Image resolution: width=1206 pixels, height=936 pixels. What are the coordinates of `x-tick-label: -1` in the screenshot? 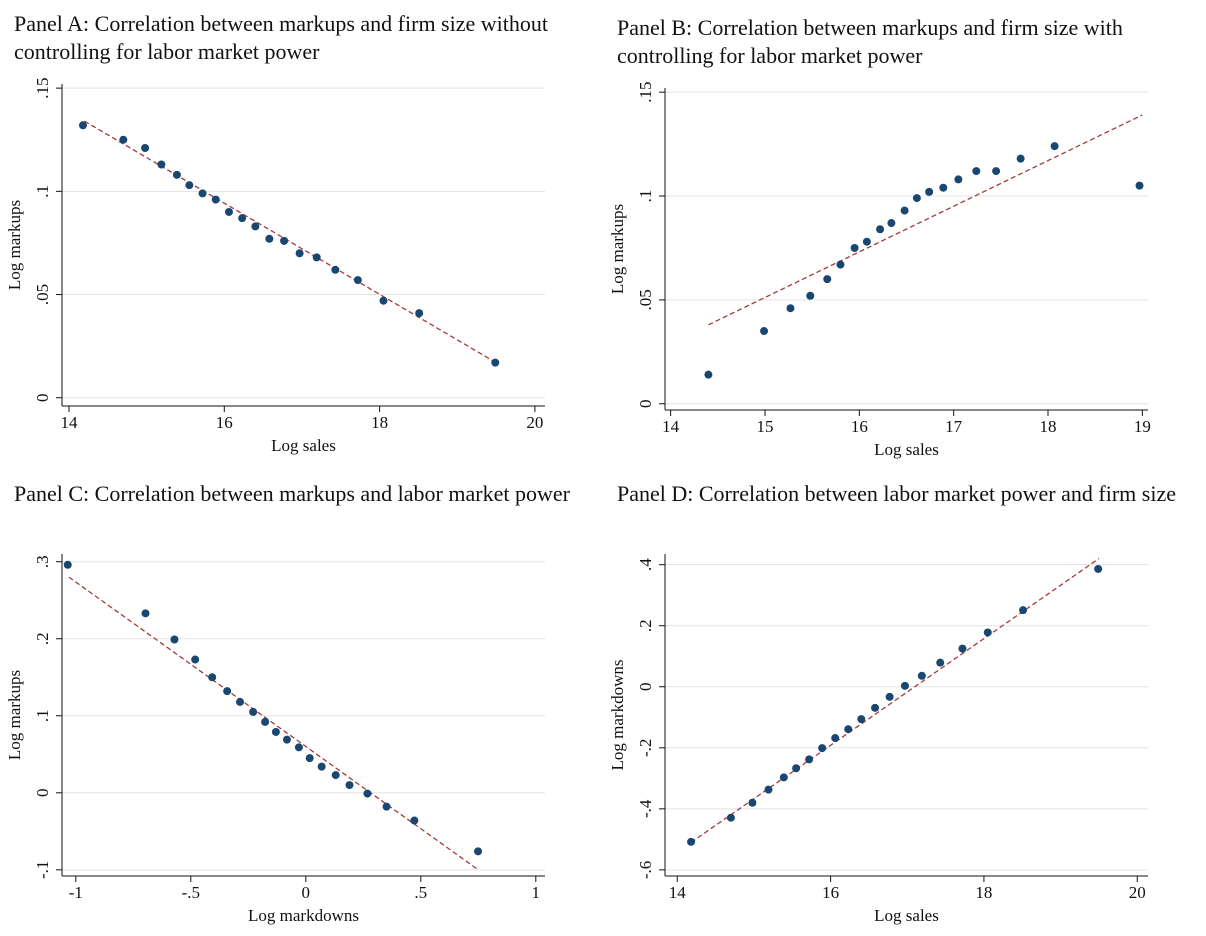 It's located at (76, 892).